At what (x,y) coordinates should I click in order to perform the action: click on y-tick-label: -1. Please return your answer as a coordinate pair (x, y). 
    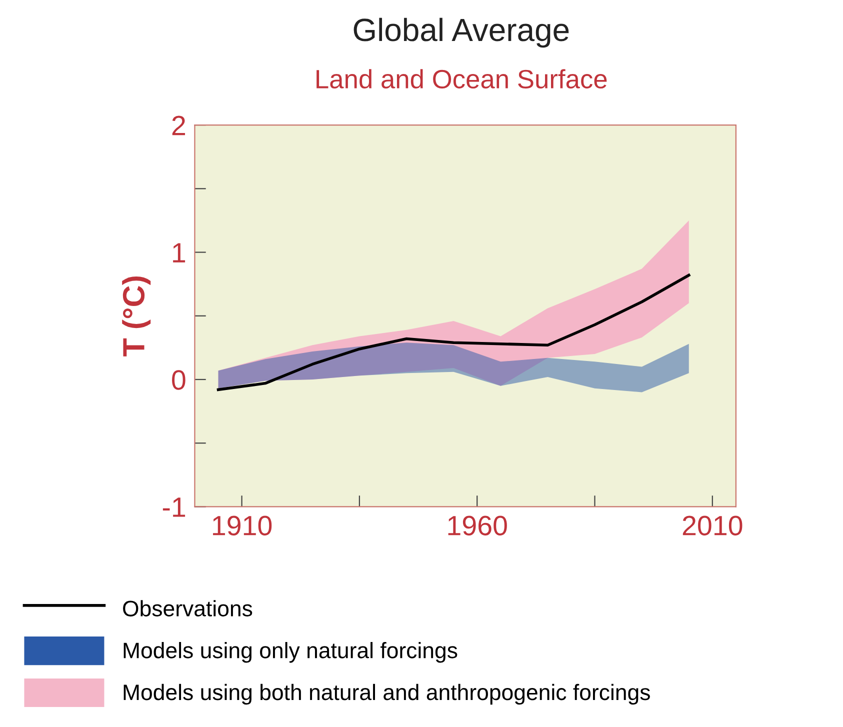
    Looking at the image, I should click on (174, 507).